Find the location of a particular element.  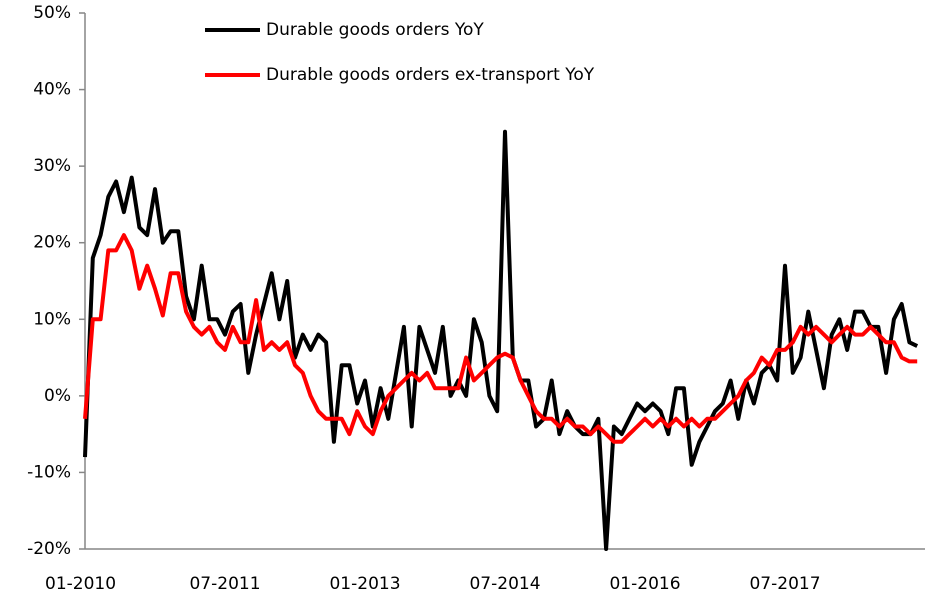

y-tick-label: 10% is located at coordinates (52, 319).